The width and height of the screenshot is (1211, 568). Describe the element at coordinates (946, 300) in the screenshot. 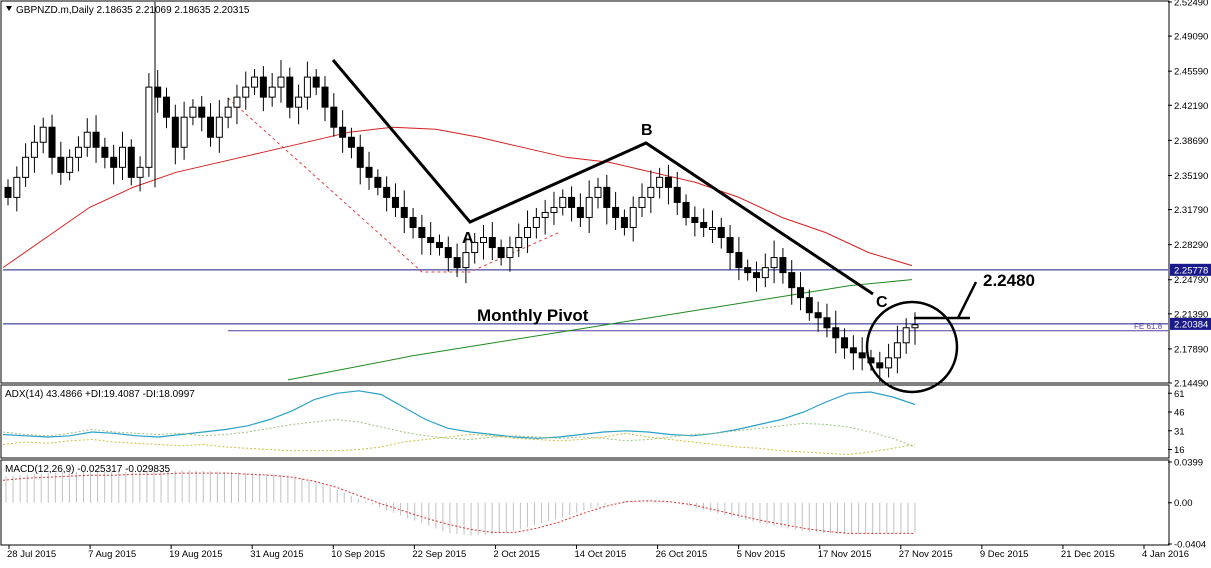

I see `target-pointer-line` at that location.